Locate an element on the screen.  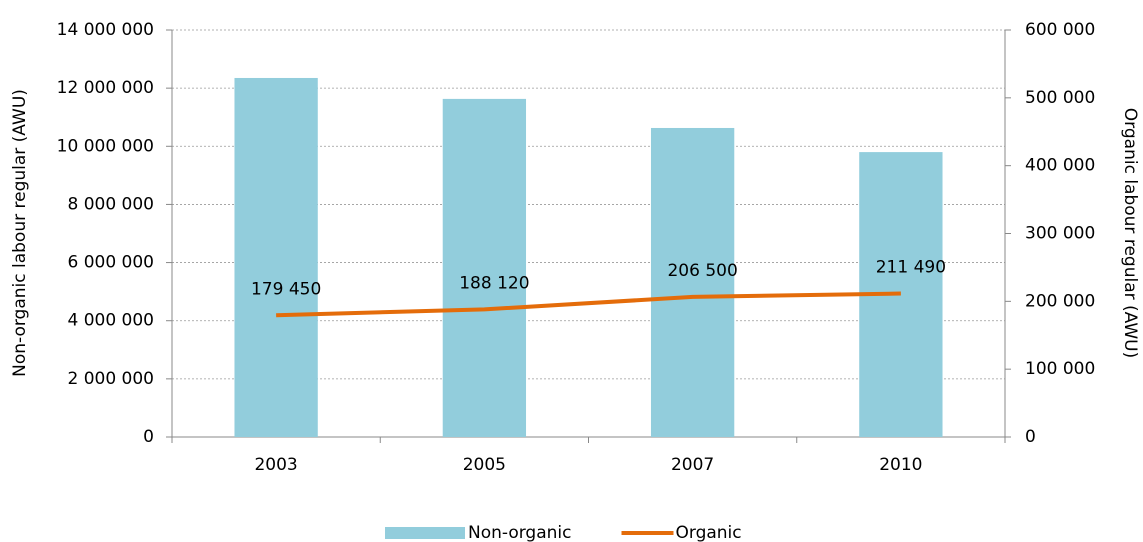
y-tick-label: 6 000 000 is located at coordinates (110, 263).